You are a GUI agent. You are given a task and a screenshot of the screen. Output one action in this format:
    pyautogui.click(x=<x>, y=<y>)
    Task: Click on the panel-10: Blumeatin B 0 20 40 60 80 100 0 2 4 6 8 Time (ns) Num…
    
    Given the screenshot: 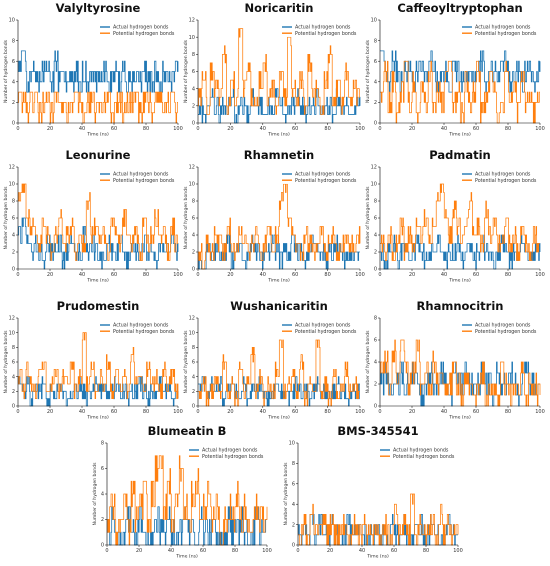 What is the action you would take?
    pyautogui.click(x=182, y=492)
    